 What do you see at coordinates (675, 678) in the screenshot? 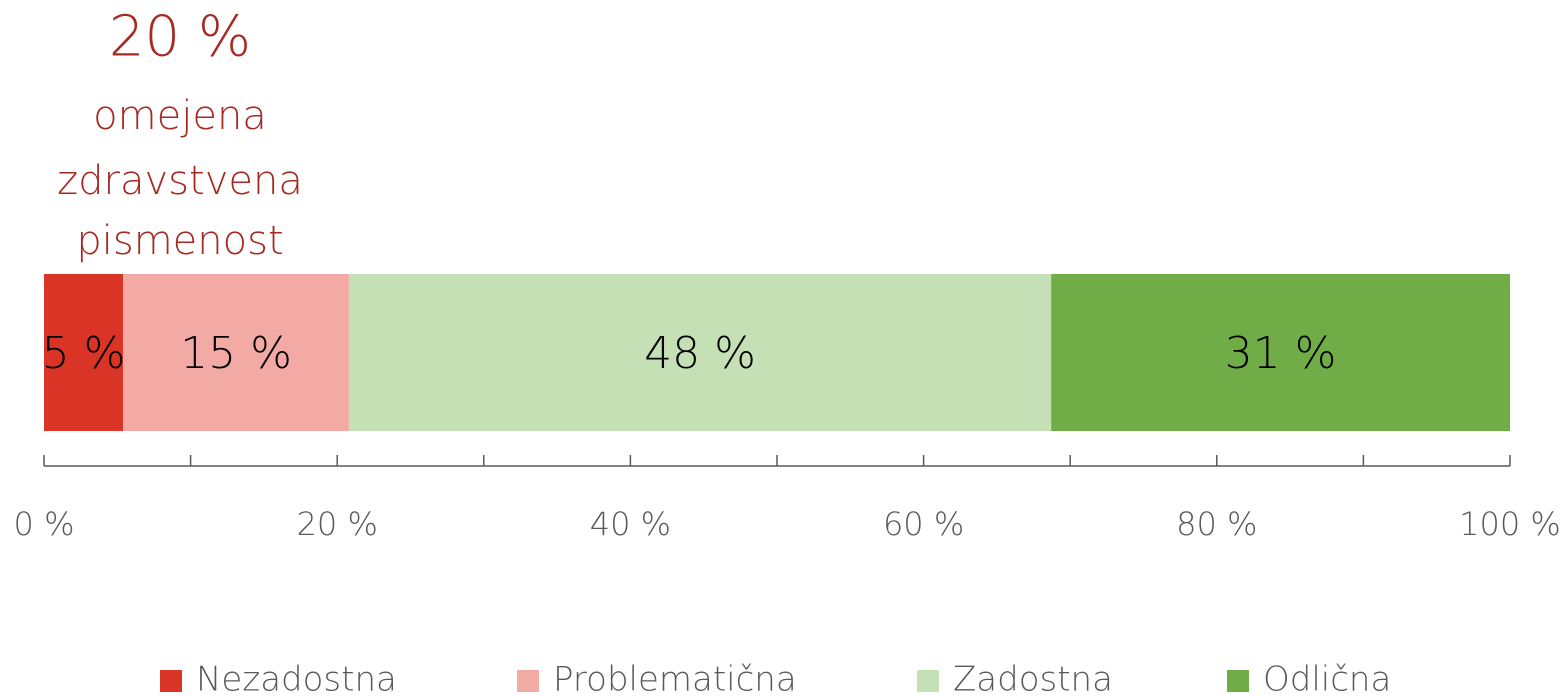
I see `legend-label: Problematična` at bounding box center [675, 678].